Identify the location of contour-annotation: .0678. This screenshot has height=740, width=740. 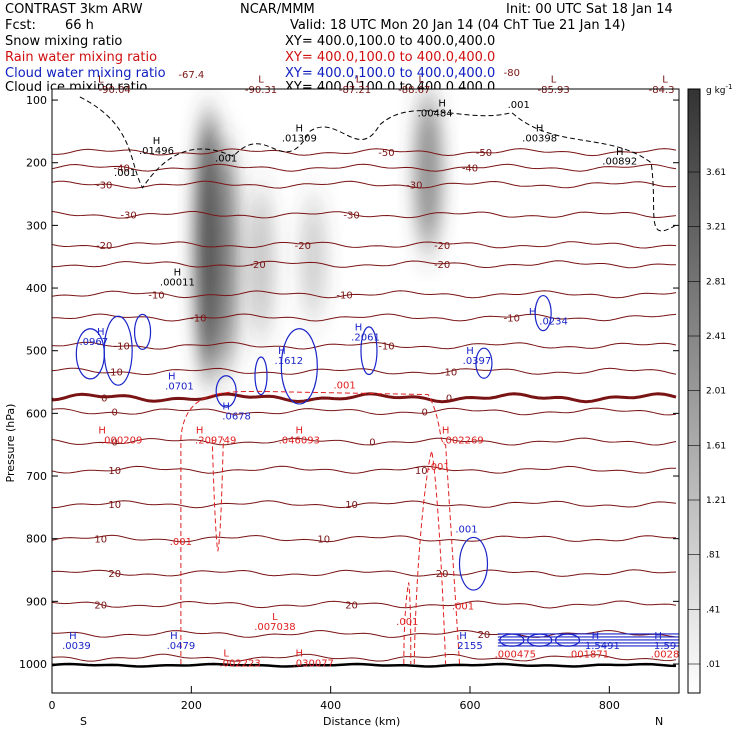
(236, 417).